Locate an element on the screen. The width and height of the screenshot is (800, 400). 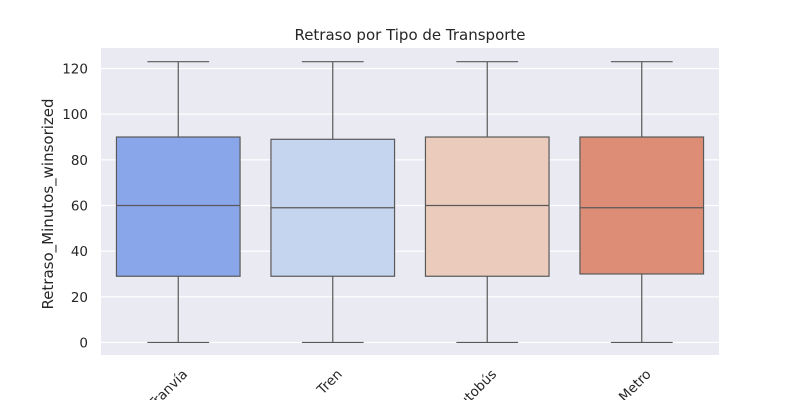
y-axis-label: Retraso_Minutos_winsorized is located at coordinates (48, 203).